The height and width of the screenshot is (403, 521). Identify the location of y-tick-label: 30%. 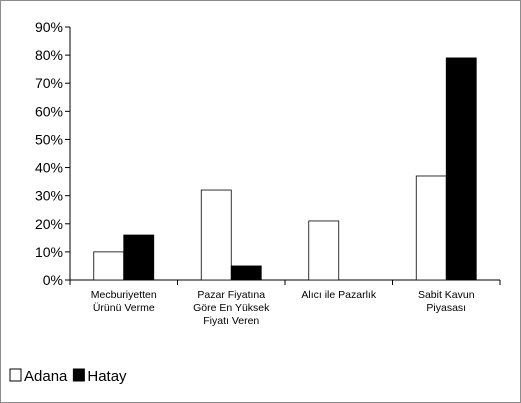
(49, 196).